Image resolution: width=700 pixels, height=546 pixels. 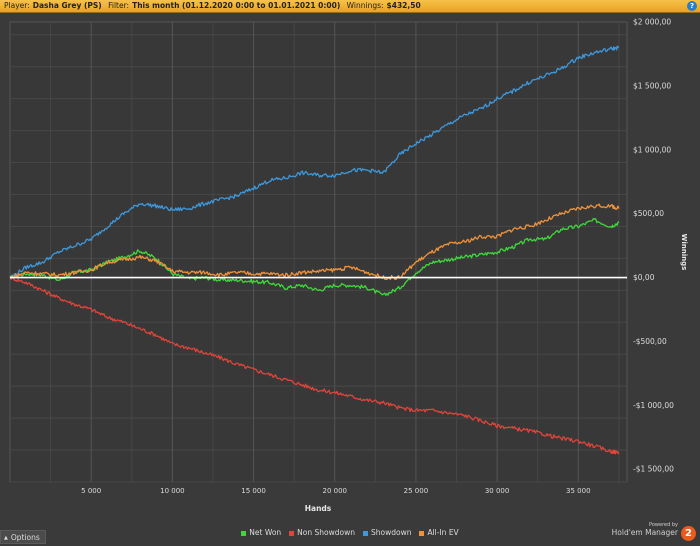 I want to click on filter-label: Filter:, so click(x=119, y=5).